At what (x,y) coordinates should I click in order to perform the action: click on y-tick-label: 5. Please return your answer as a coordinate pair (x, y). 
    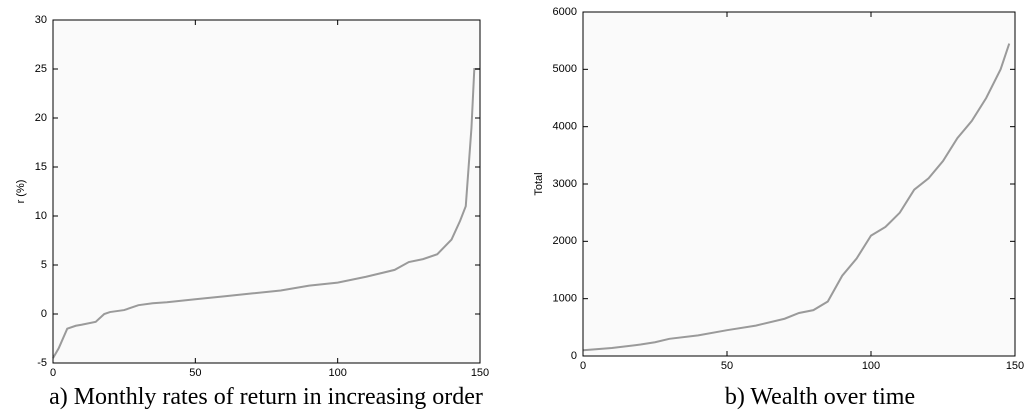
    Looking at the image, I should click on (44, 265).